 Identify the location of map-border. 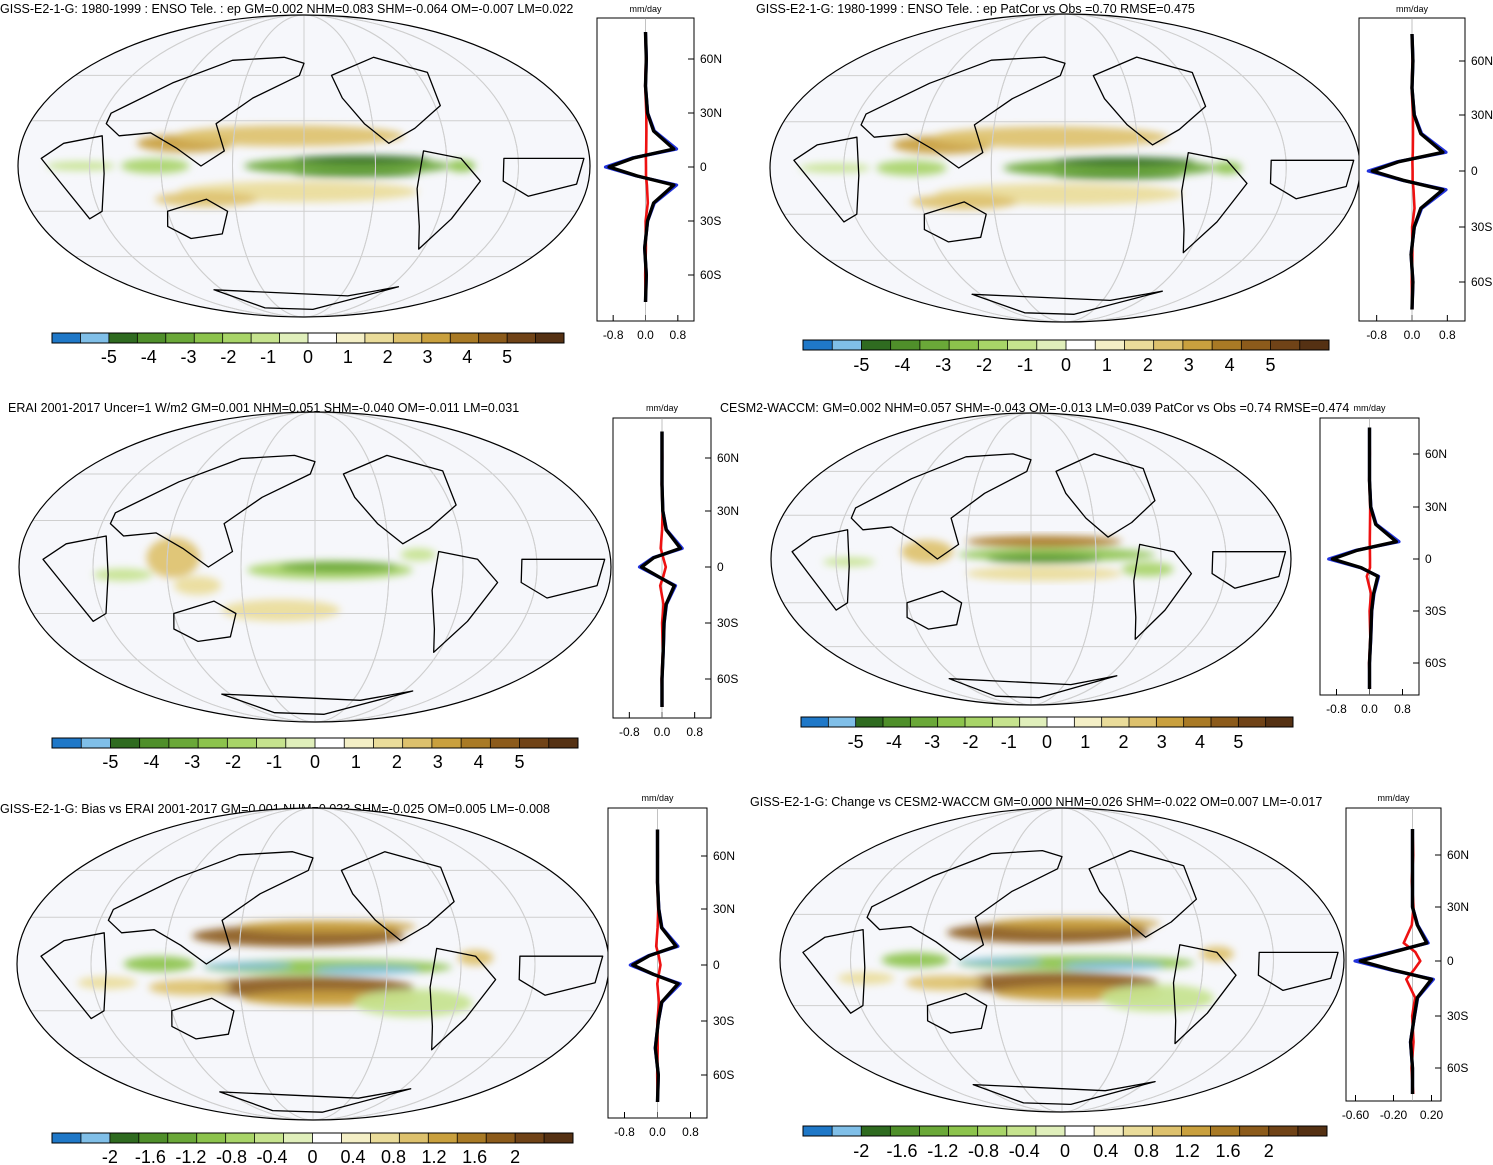
(1031, 559).